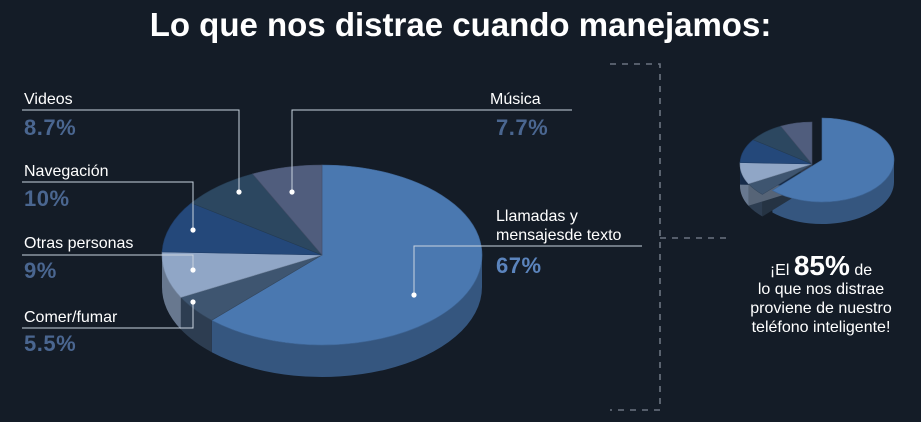 The height and width of the screenshot is (422, 921). I want to click on label-llamadas-line1: Llamadas y, so click(537, 216).